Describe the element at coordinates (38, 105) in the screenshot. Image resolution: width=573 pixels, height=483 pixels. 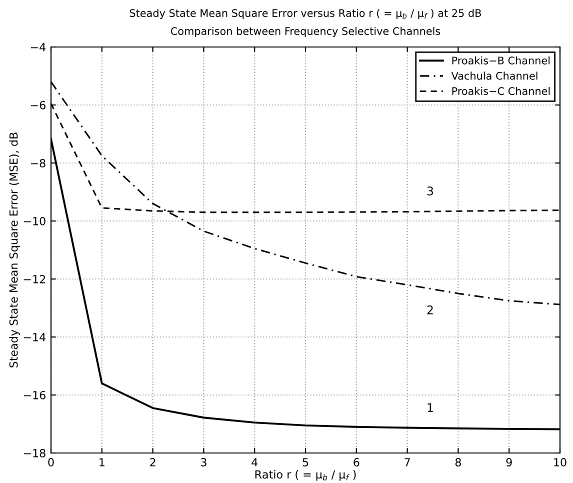
I see `y-tick-label: −6` at that location.